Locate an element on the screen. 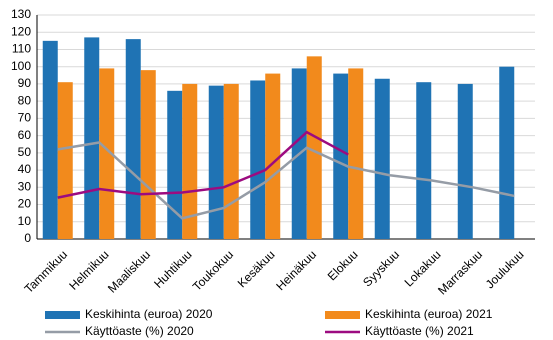  legend-label: Käyttöaste (%) 2020 is located at coordinates (139, 331).